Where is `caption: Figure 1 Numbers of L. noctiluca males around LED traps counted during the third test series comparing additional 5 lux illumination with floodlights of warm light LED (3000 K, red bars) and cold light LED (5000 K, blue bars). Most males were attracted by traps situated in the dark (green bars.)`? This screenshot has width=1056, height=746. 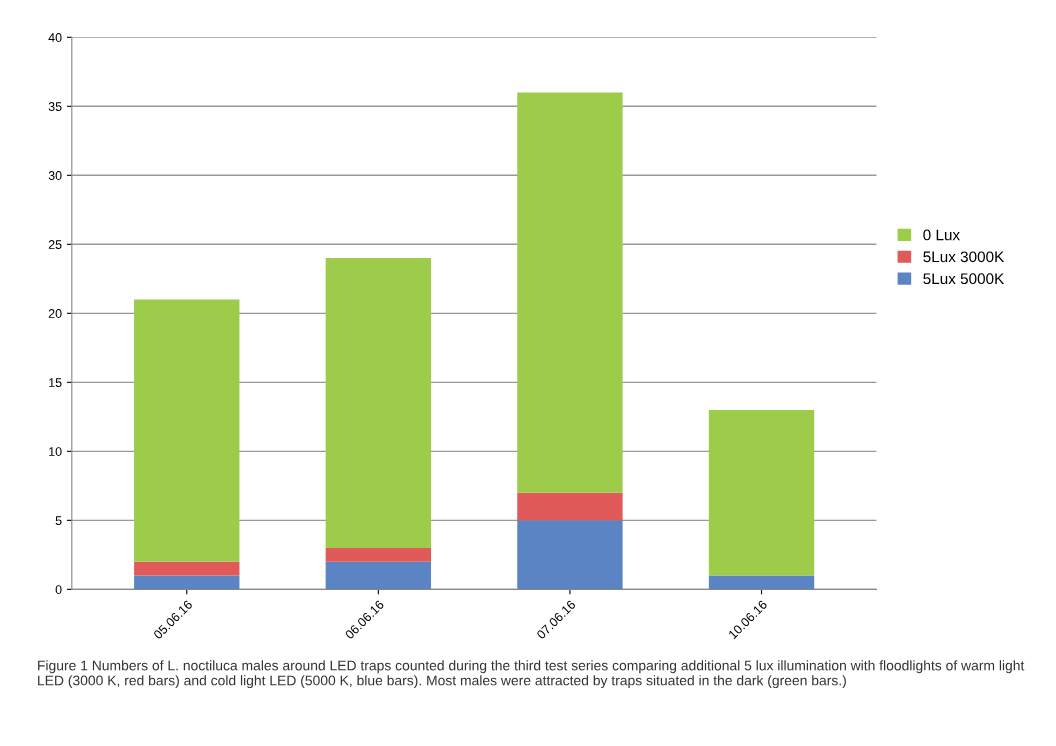 caption: Figure 1 Numbers of L. noctiluca males around LED traps counted during the third test series comparing additional 5 lux illumination with floodlights of warm light LED (3000 K, red bars) and cold light LED (5000 K, blue bars). Most males were attracted by traps situated in the dark (green bars.) is located at coordinates (531, 674).